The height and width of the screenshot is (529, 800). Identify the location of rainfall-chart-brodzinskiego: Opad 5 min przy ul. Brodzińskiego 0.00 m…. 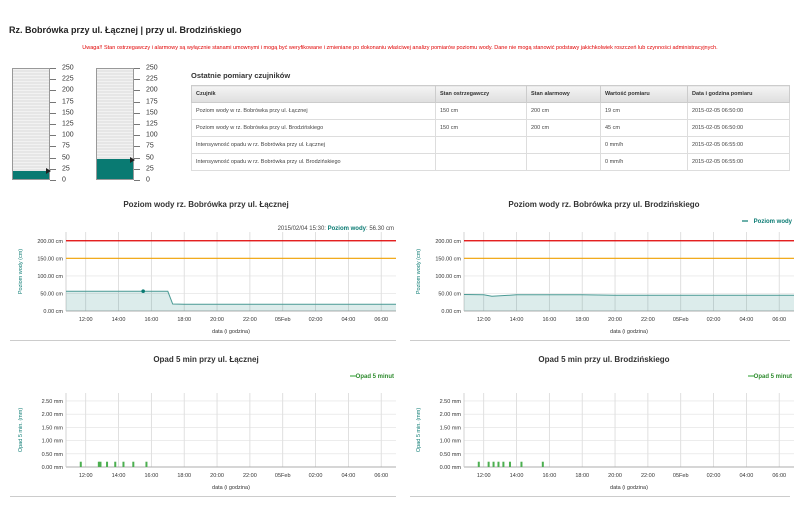
(604, 425).